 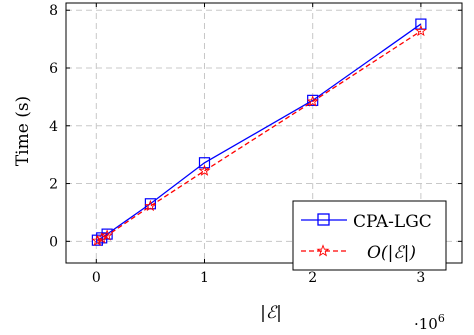 What do you see at coordinates (23, 131) in the screenshot?
I see `y-axis-label: Time (s)` at bounding box center [23, 131].